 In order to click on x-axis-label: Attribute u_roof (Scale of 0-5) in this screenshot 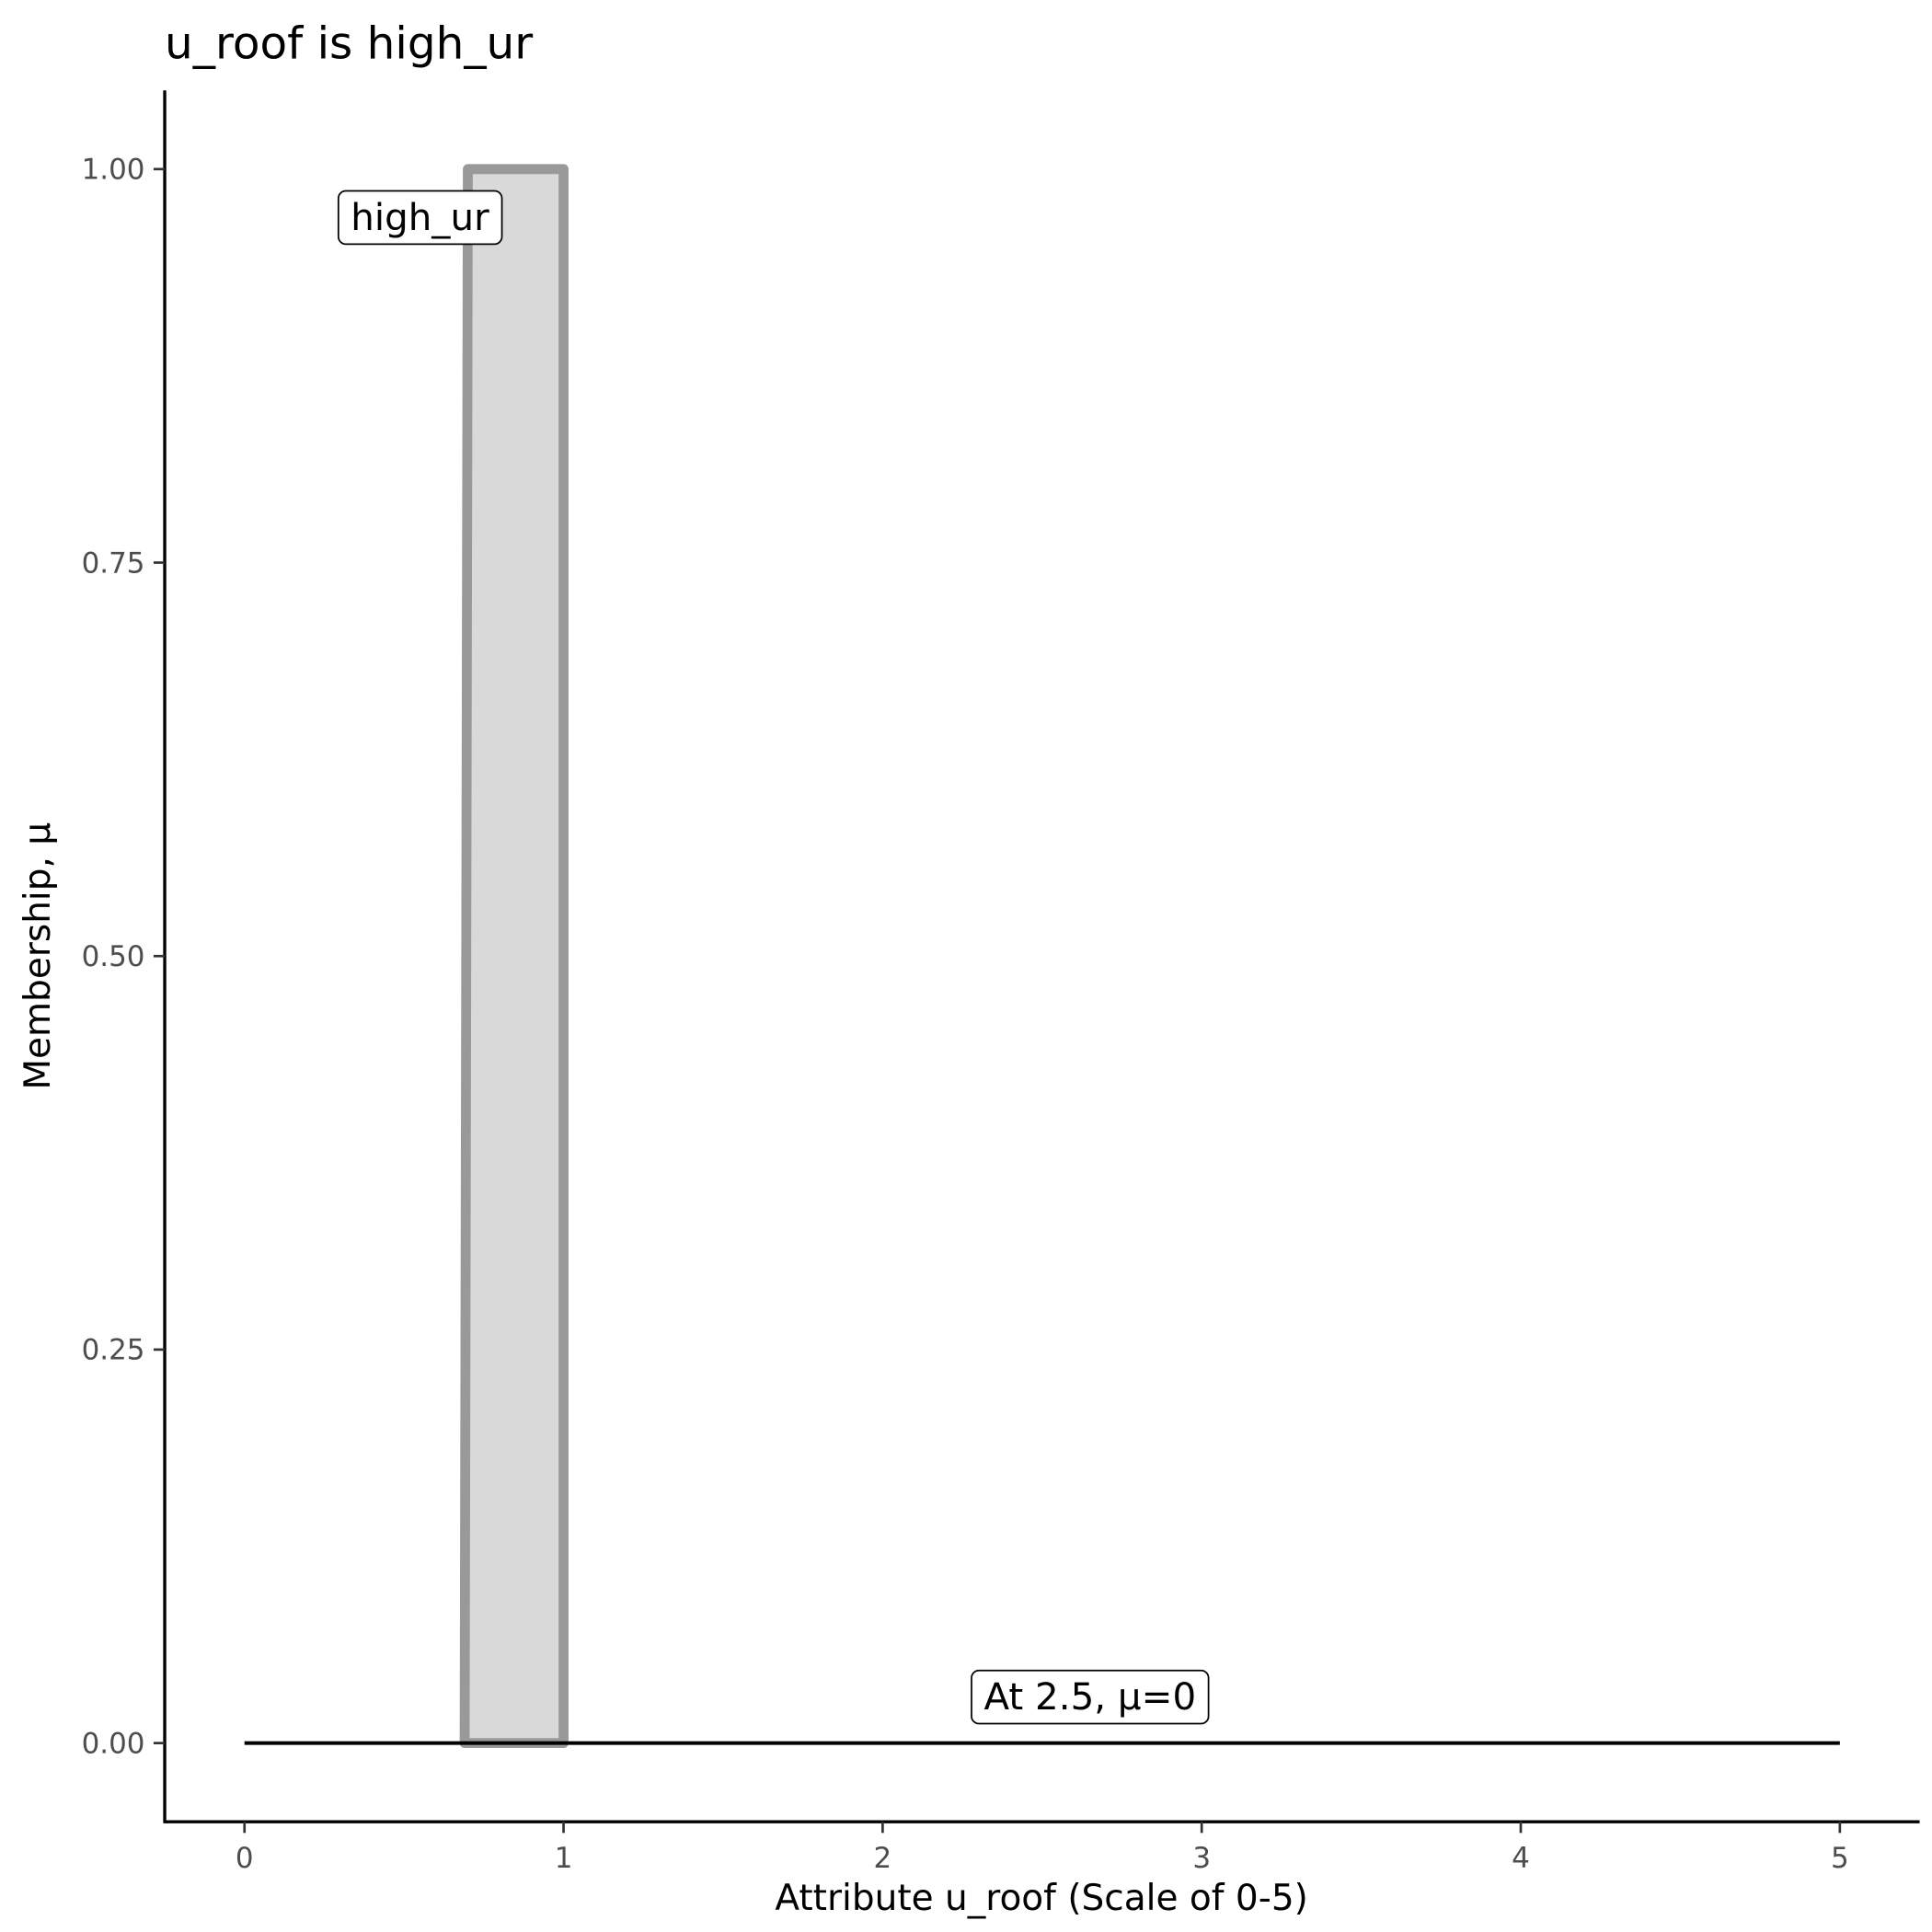, I will do `click(1041, 1898)`.